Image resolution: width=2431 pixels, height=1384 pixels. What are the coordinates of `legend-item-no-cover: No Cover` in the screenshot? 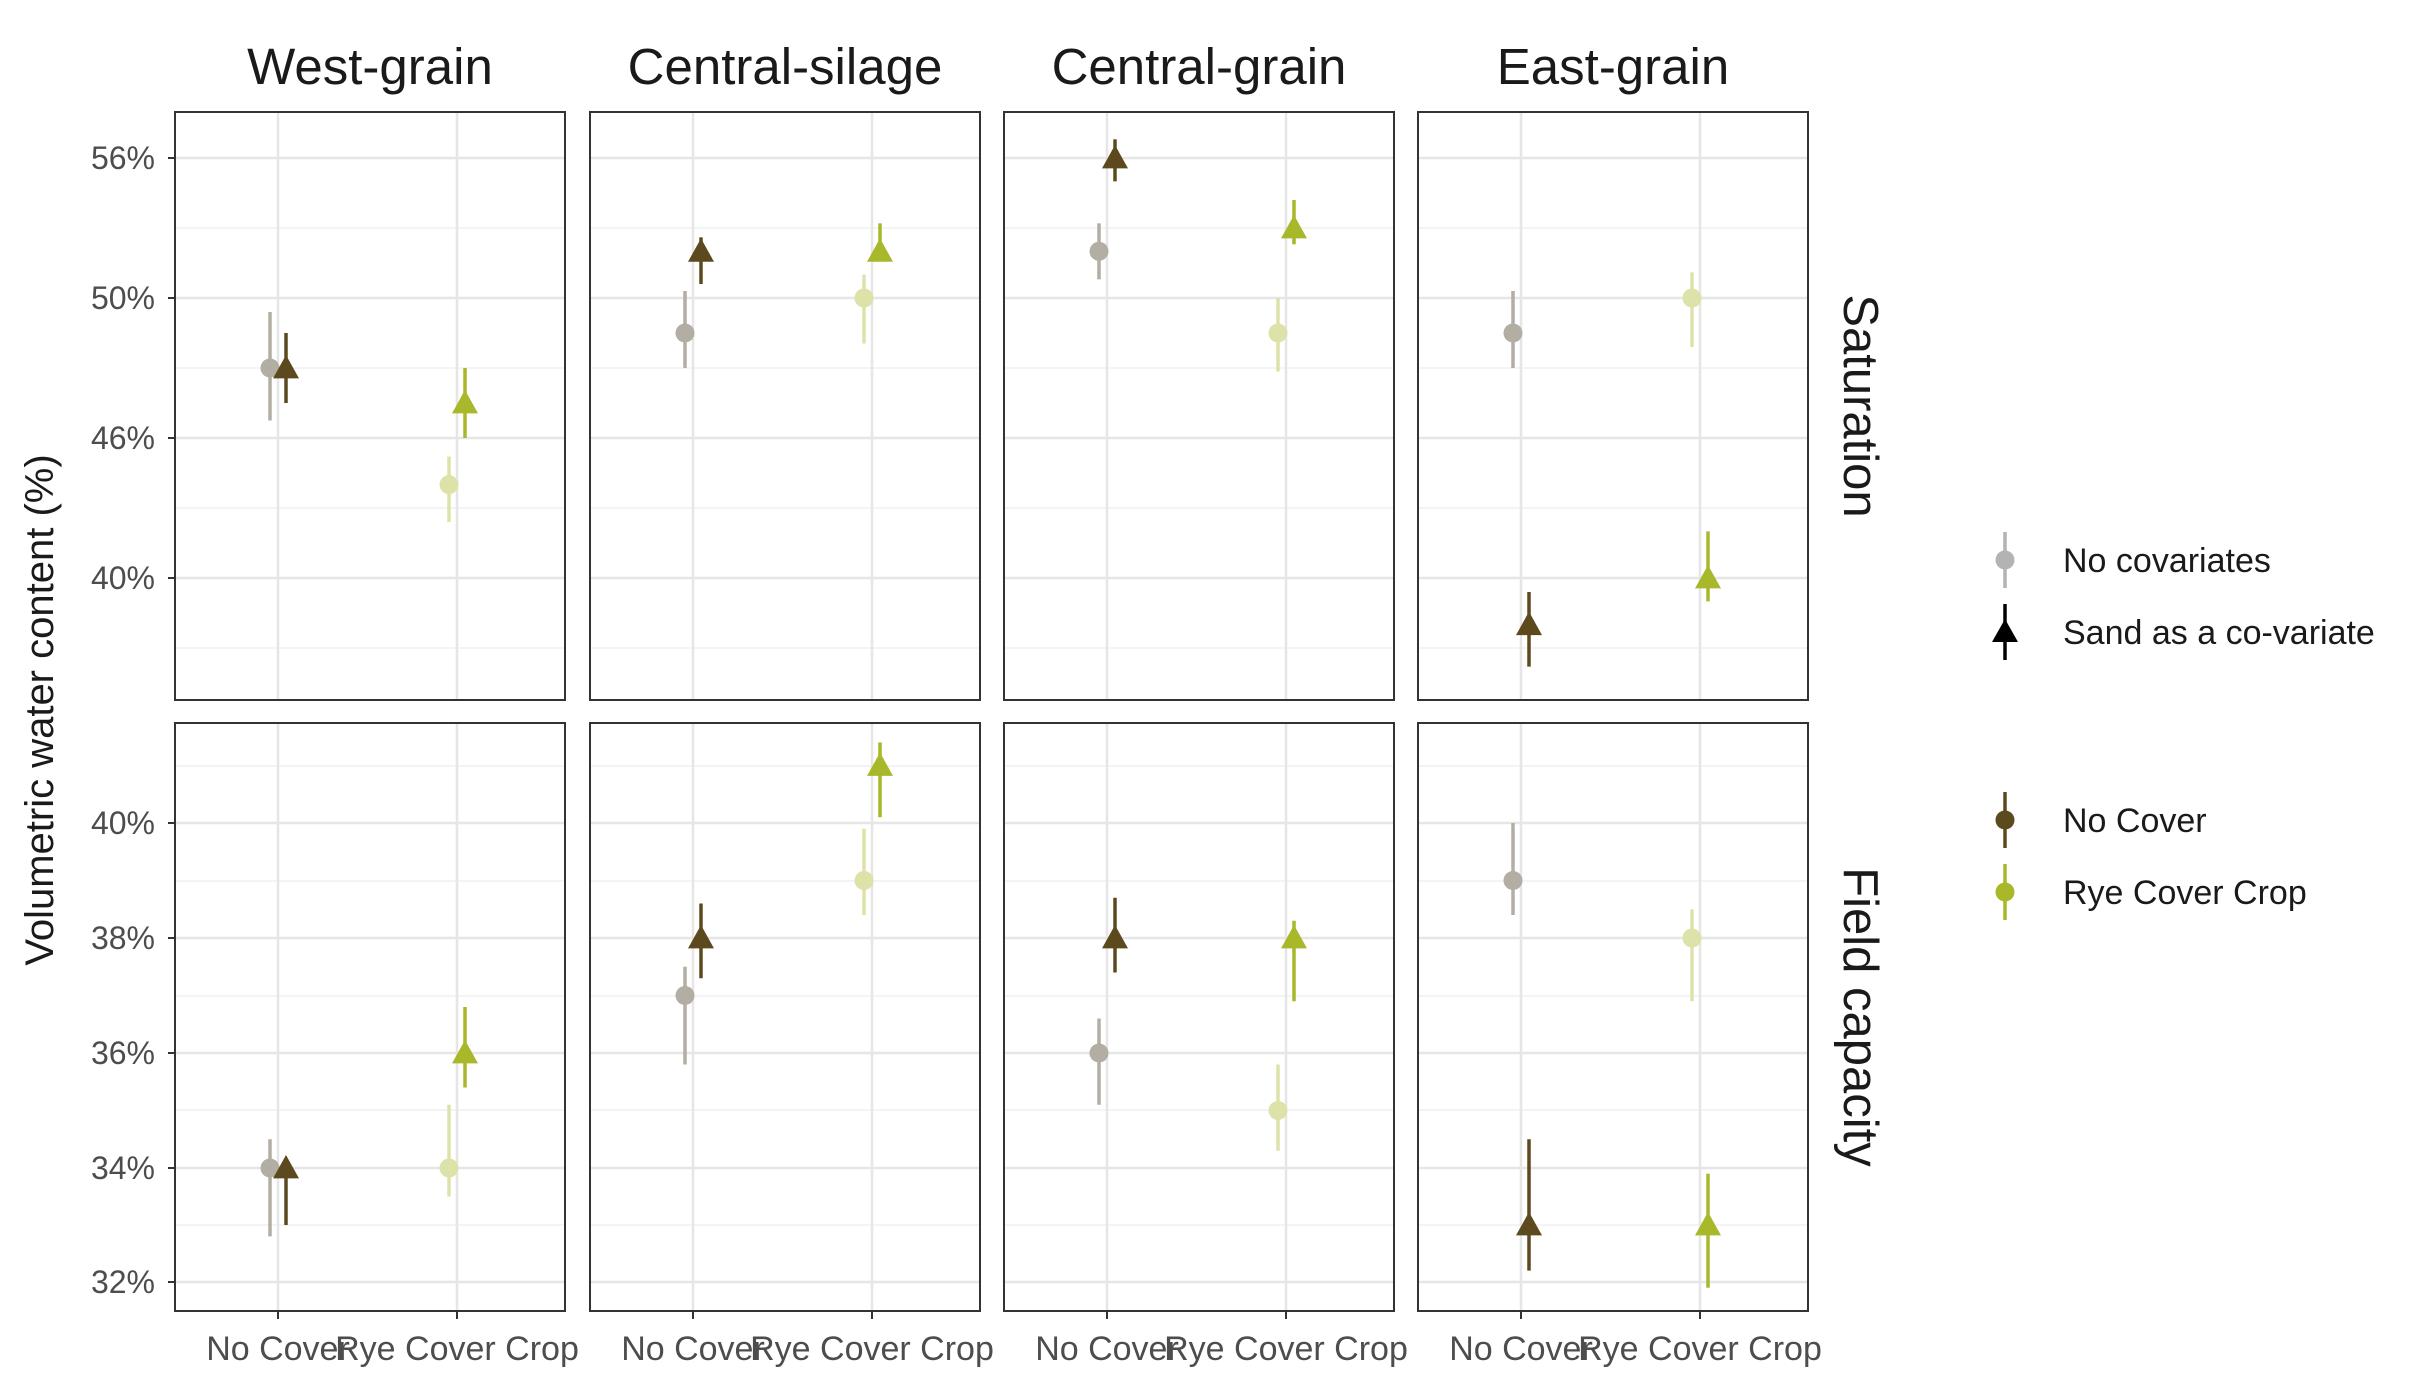 It's located at (2101, 820).